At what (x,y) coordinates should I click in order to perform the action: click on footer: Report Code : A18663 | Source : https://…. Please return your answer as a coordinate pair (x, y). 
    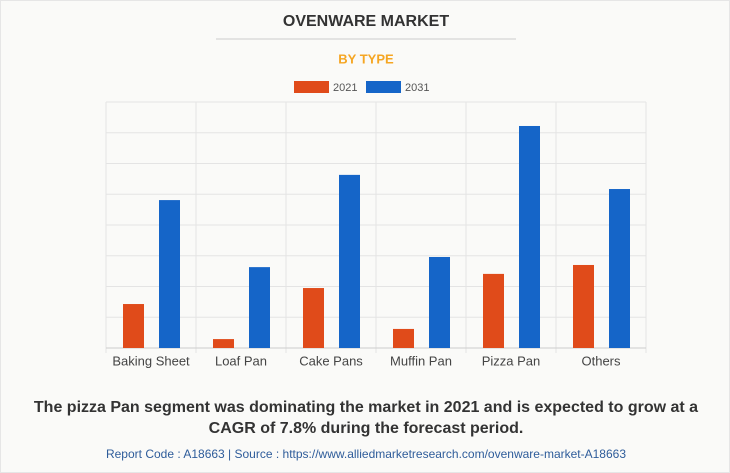
    Looking at the image, I should click on (366, 454).